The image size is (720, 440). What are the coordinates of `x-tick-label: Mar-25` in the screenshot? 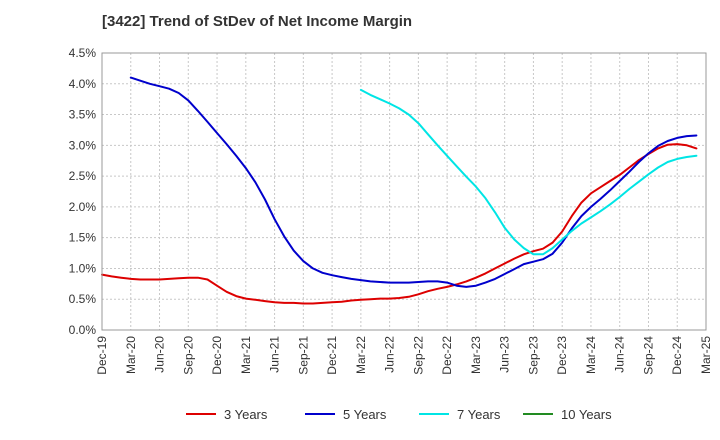 It's located at (706, 355).